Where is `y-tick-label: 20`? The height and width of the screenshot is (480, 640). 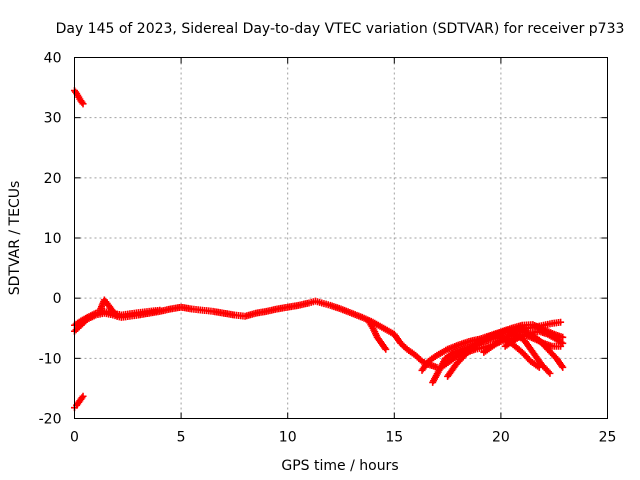 y-tick-label: 20 is located at coordinates (53, 179).